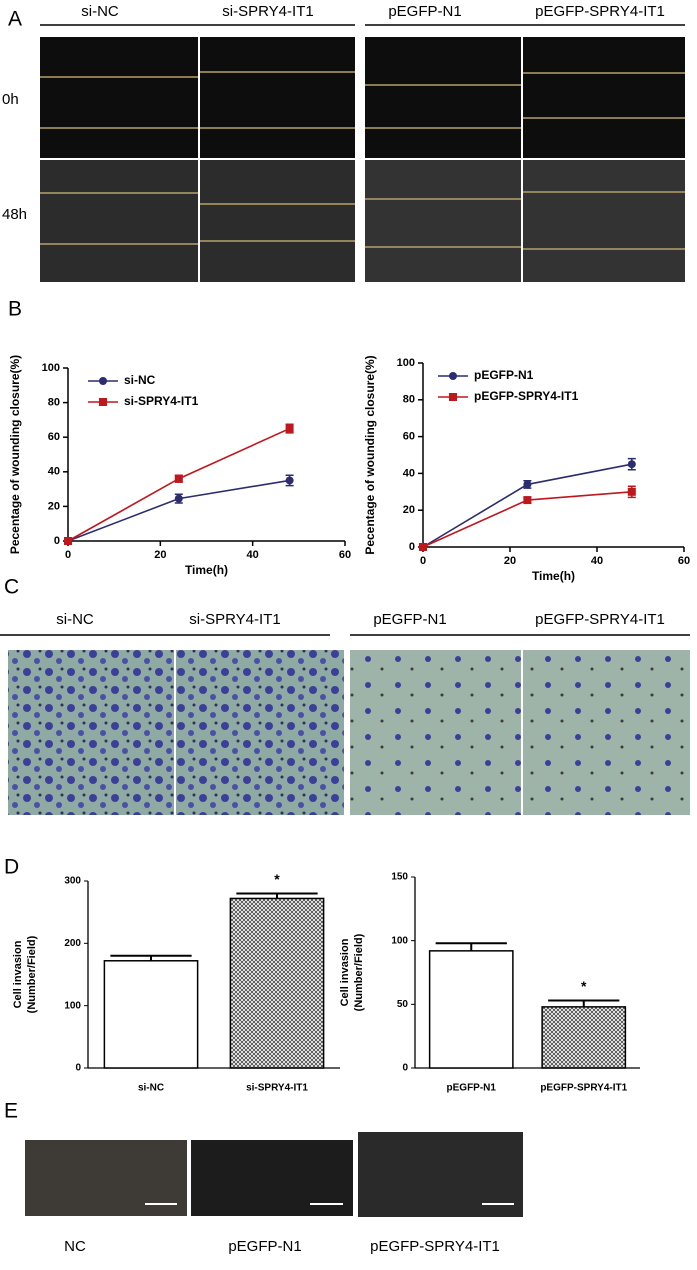  What do you see at coordinates (504, 375) in the screenshot?
I see `legend-label: pEGFP-N1` at bounding box center [504, 375].